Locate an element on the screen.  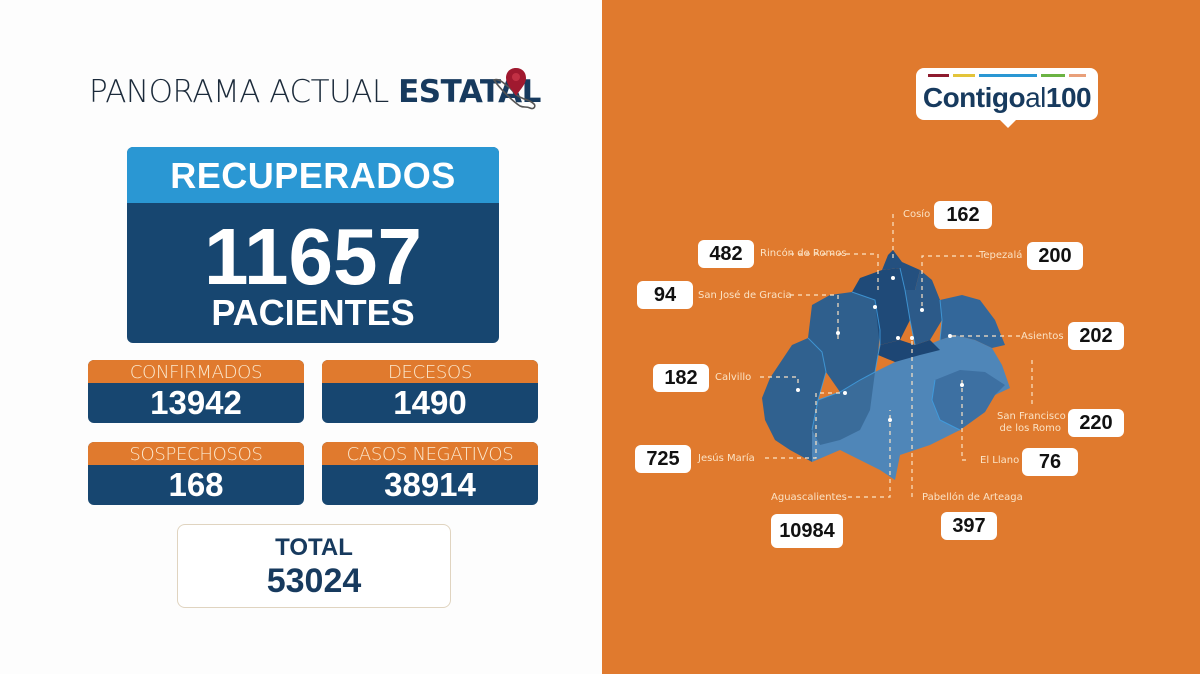
logo-text: Contigoal100 is located at coordinates (1007, 97).